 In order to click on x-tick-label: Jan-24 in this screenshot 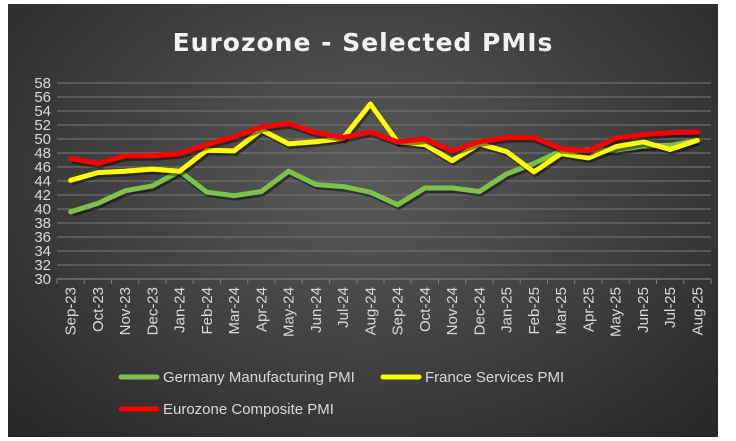, I will do `click(180, 310)`.